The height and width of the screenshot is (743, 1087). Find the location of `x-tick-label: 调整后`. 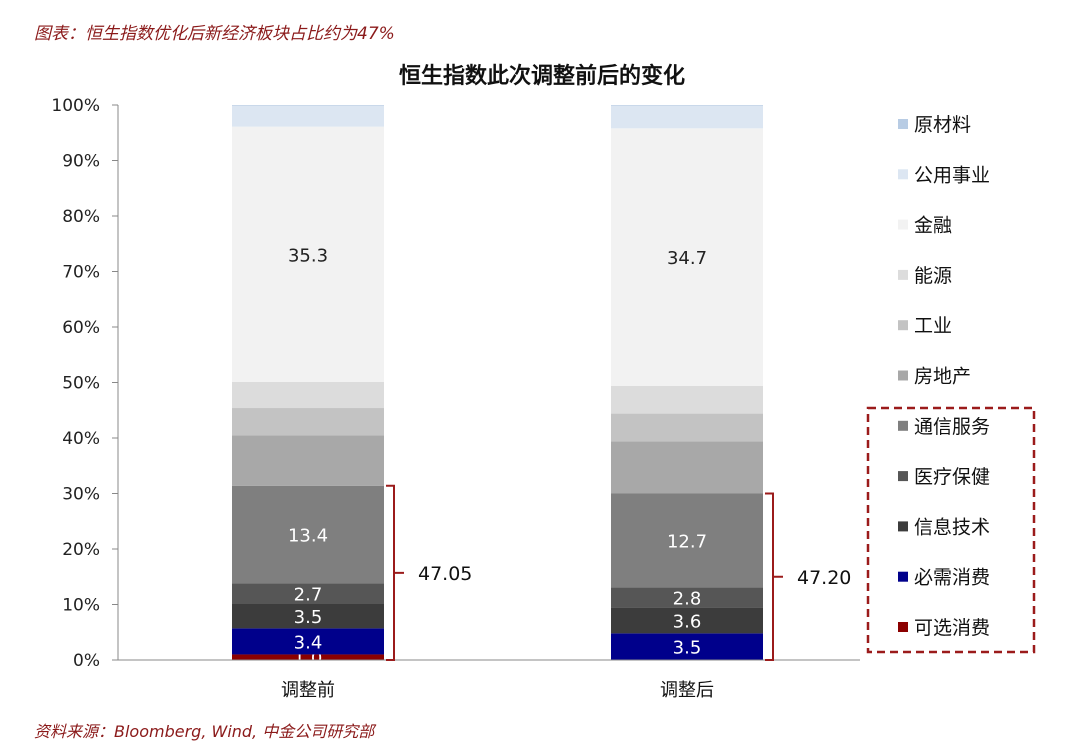

x-tick-label: 调整后 is located at coordinates (687, 690).